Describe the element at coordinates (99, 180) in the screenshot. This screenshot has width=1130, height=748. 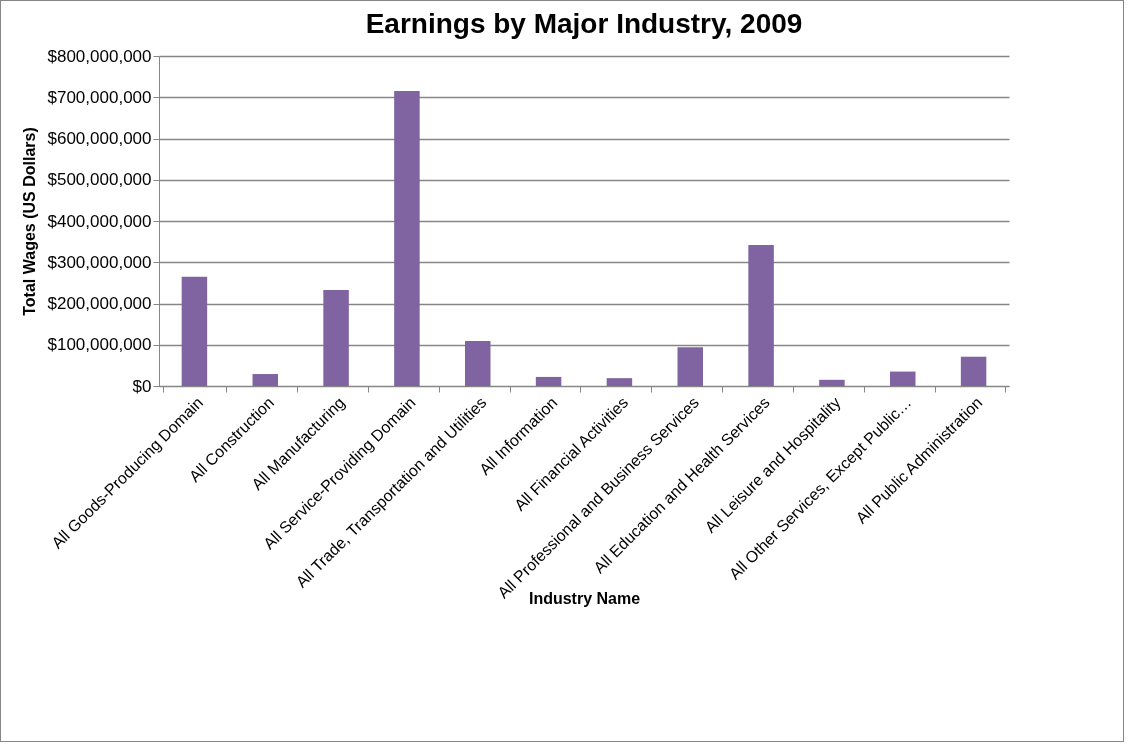
I see `y-tick-label: $500,000,000` at that location.